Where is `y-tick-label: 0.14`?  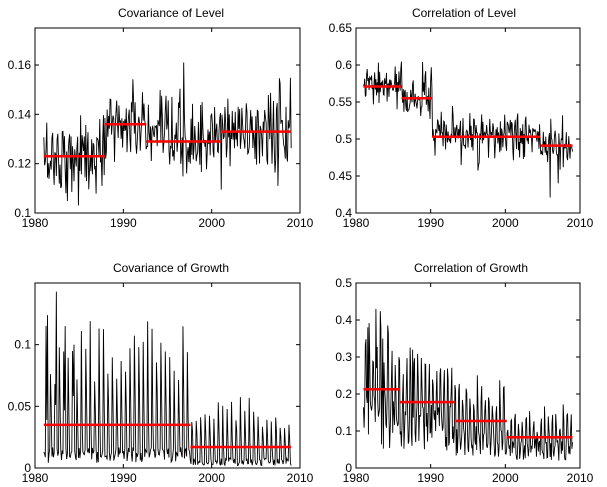
y-tick-label: 0.14 is located at coordinates (20, 114).